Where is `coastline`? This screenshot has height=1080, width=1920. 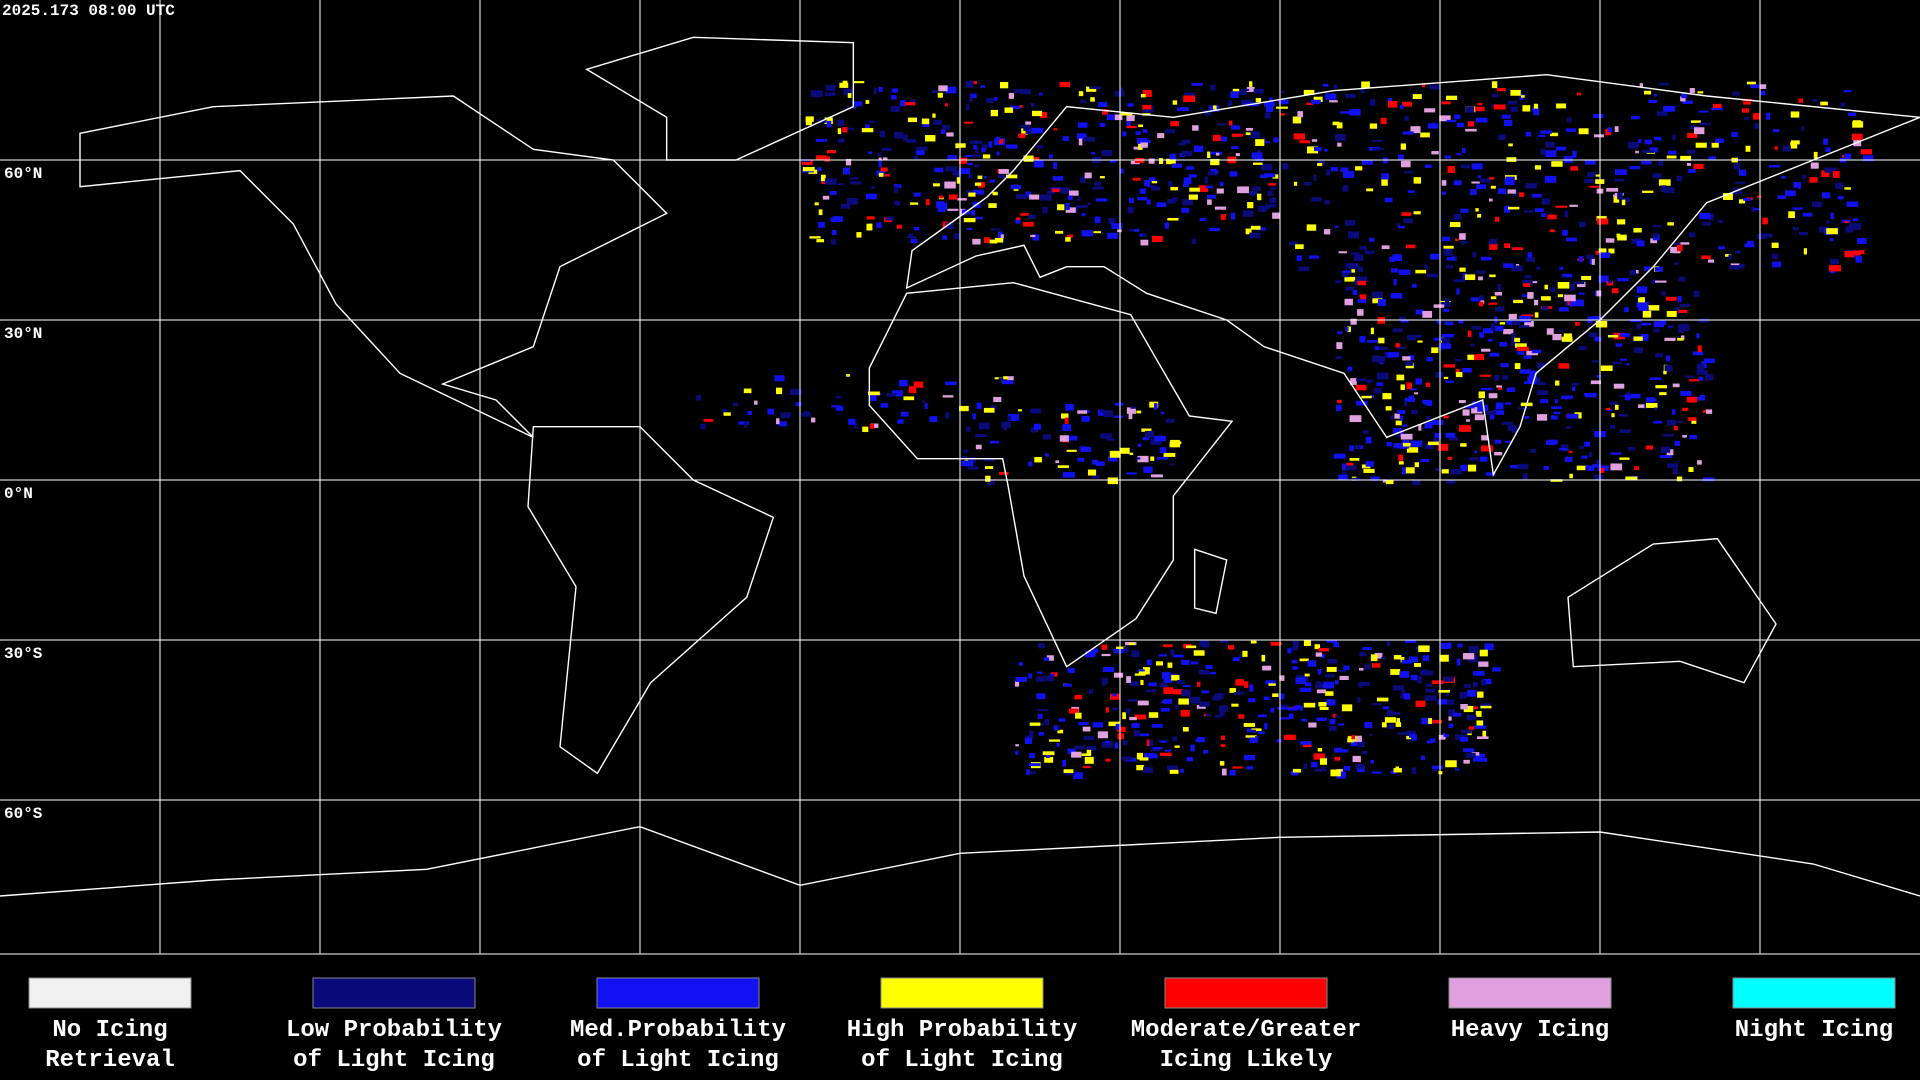 coastline is located at coordinates (1210, 581).